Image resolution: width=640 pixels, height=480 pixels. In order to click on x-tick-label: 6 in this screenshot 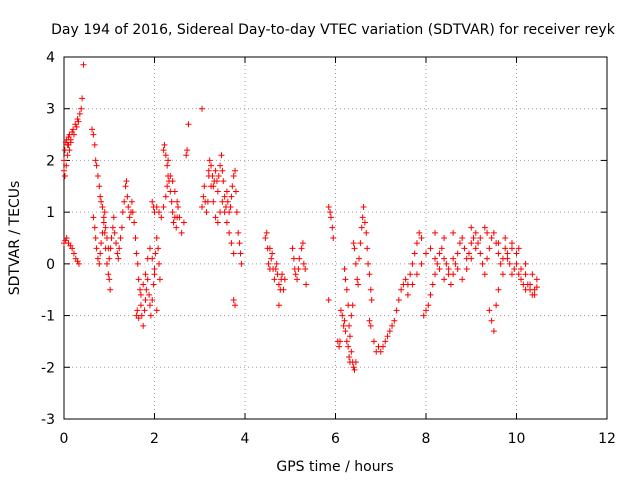, I will do `click(335, 439)`.